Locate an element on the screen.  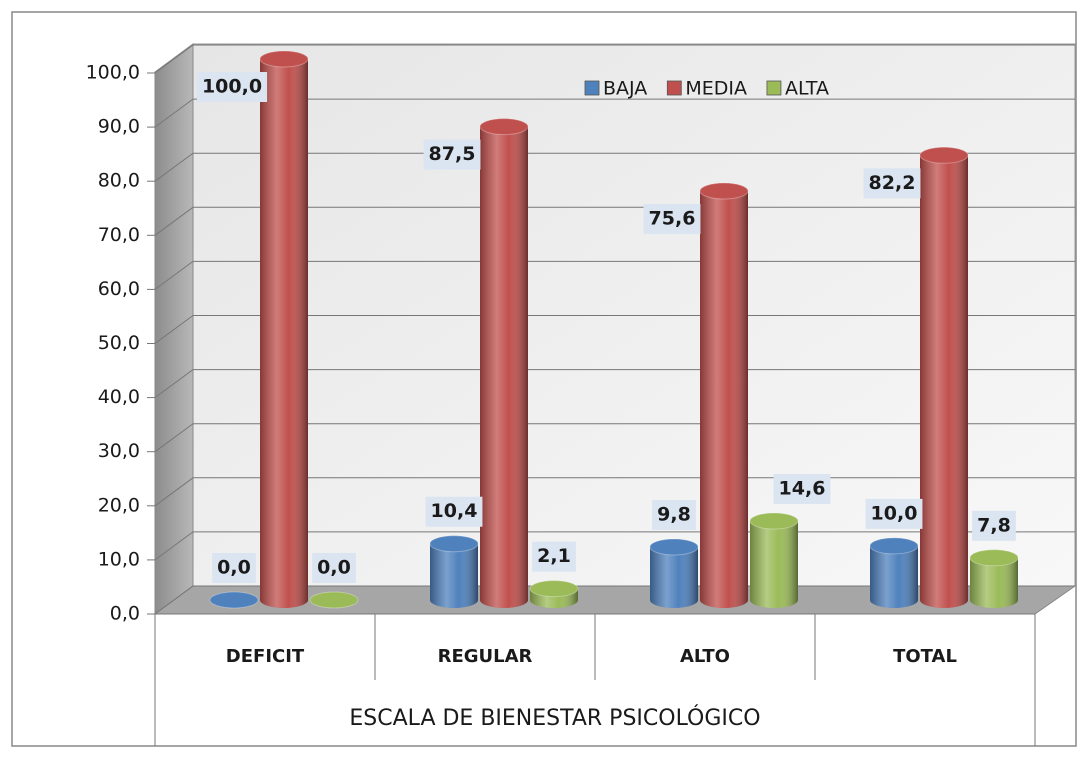
value-label: 2,1 is located at coordinates (554, 556).